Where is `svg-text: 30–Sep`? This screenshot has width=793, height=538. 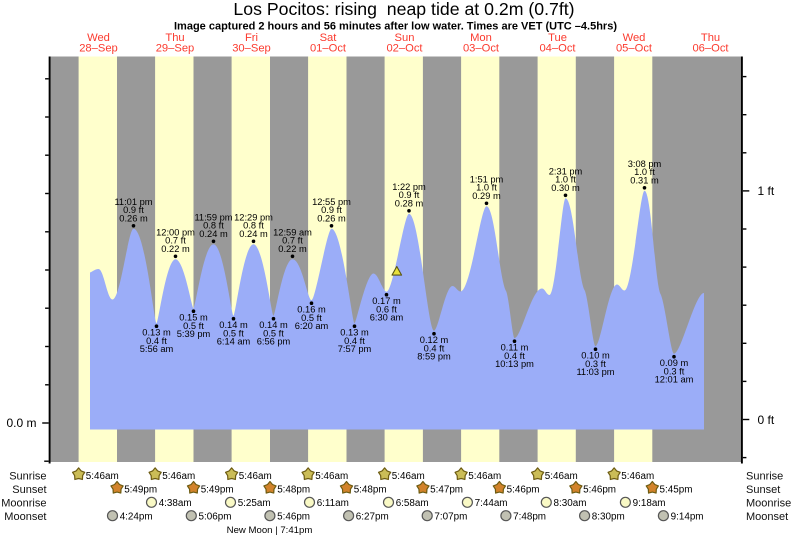
svg-text: 30–Sep is located at coordinates (251, 48).